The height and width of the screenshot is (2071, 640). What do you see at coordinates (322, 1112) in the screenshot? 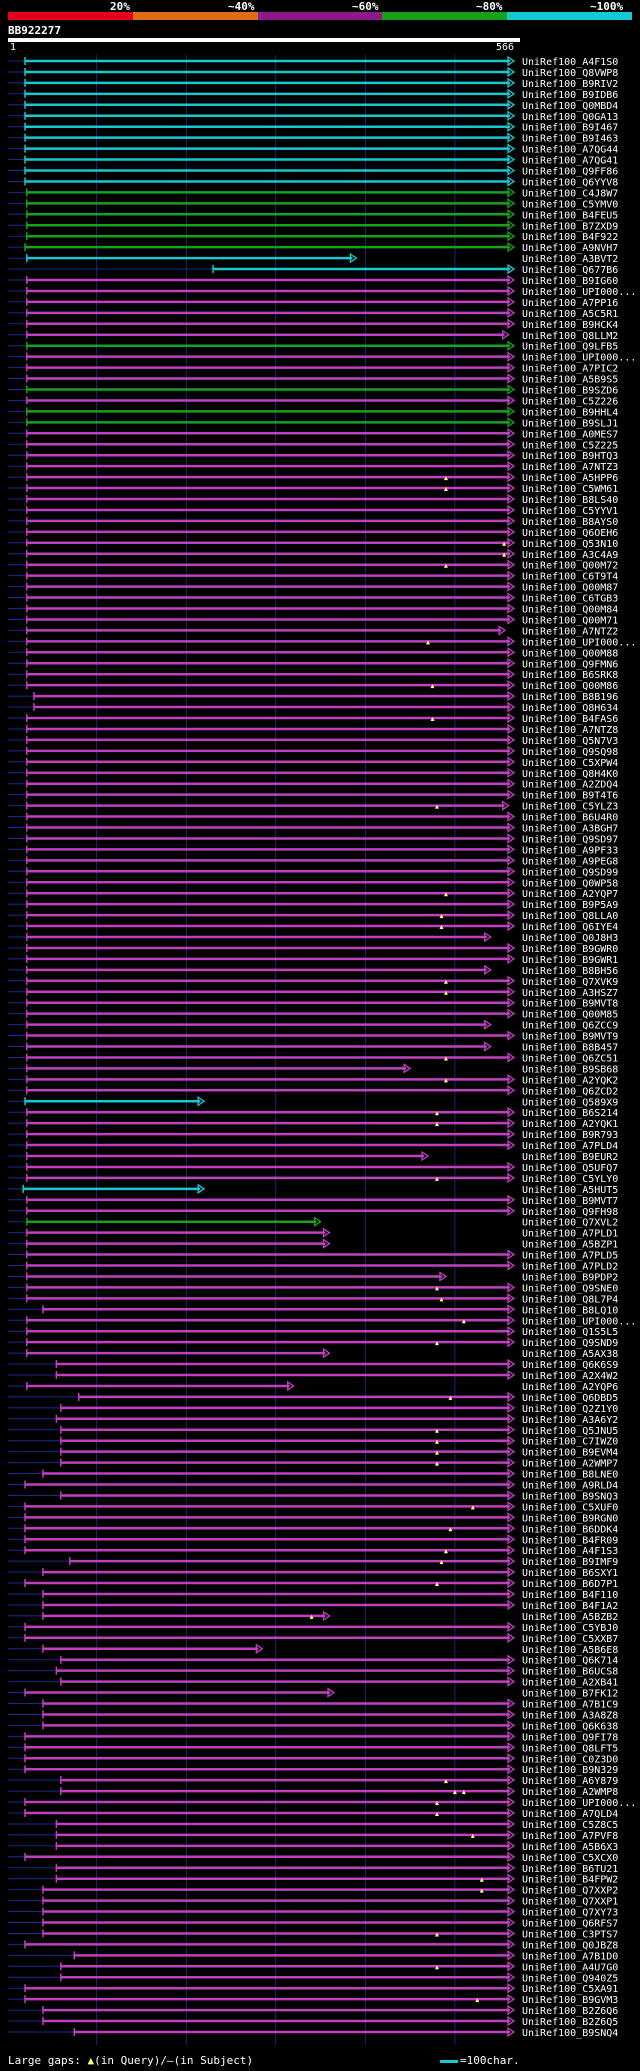
I see `hit-row: UniRef100_B6S214` at bounding box center [322, 1112].